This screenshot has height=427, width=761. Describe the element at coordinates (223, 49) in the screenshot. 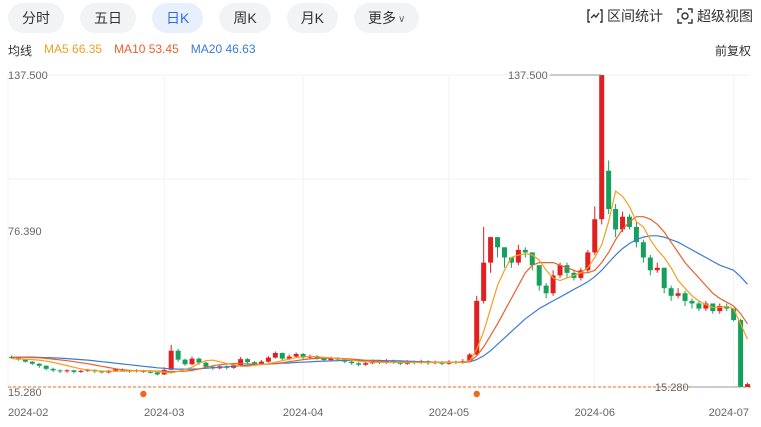

I see `ma20-value: MA20 46.63` at that location.